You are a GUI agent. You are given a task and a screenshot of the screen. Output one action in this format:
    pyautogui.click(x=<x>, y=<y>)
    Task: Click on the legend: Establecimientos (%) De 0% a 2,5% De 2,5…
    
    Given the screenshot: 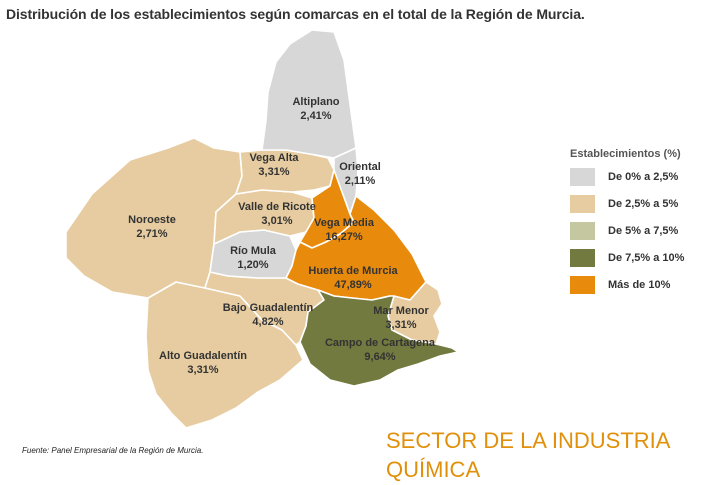 What is the action you would take?
    pyautogui.click(x=627, y=225)
    